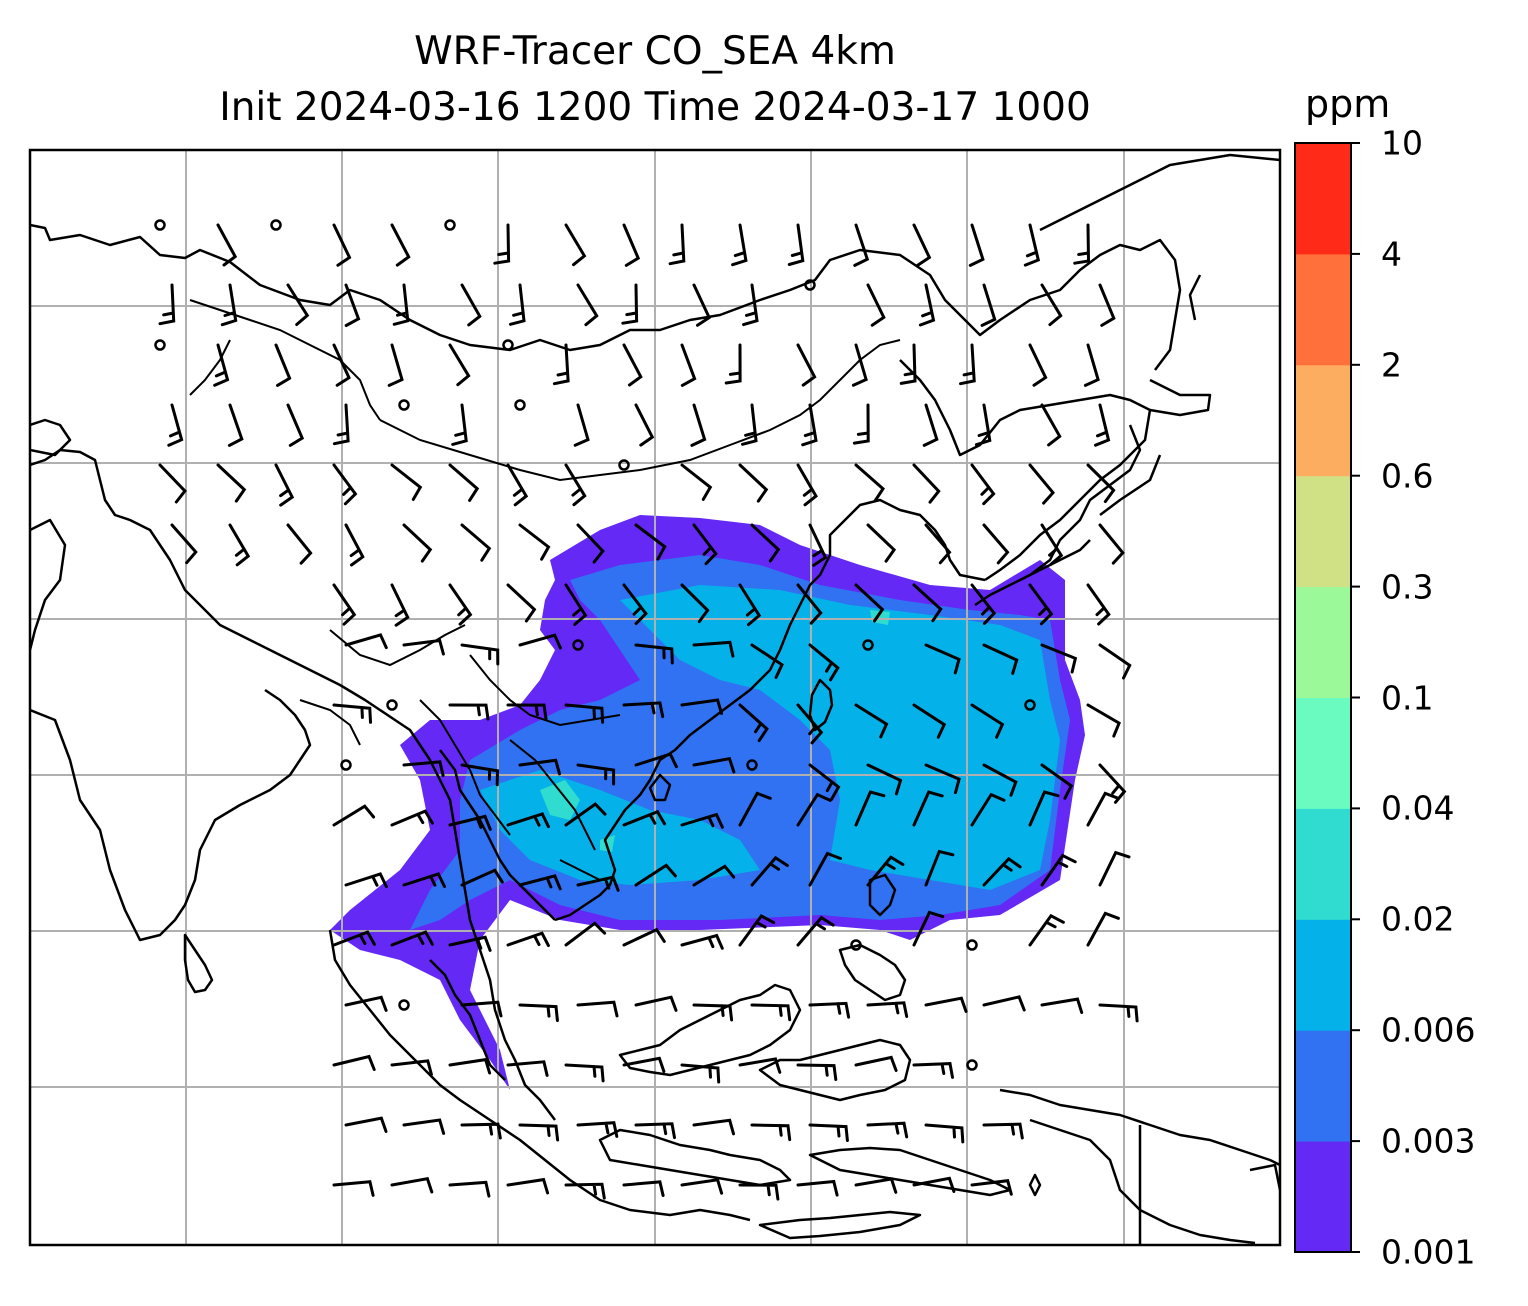 Image resolution: width=1528 pixels, height=1306 pixels. What do you see at coordinates (1391, 365) in the screenshot?
I see `colorbar-tick-label: 2` at bounding box center [1391, 365].